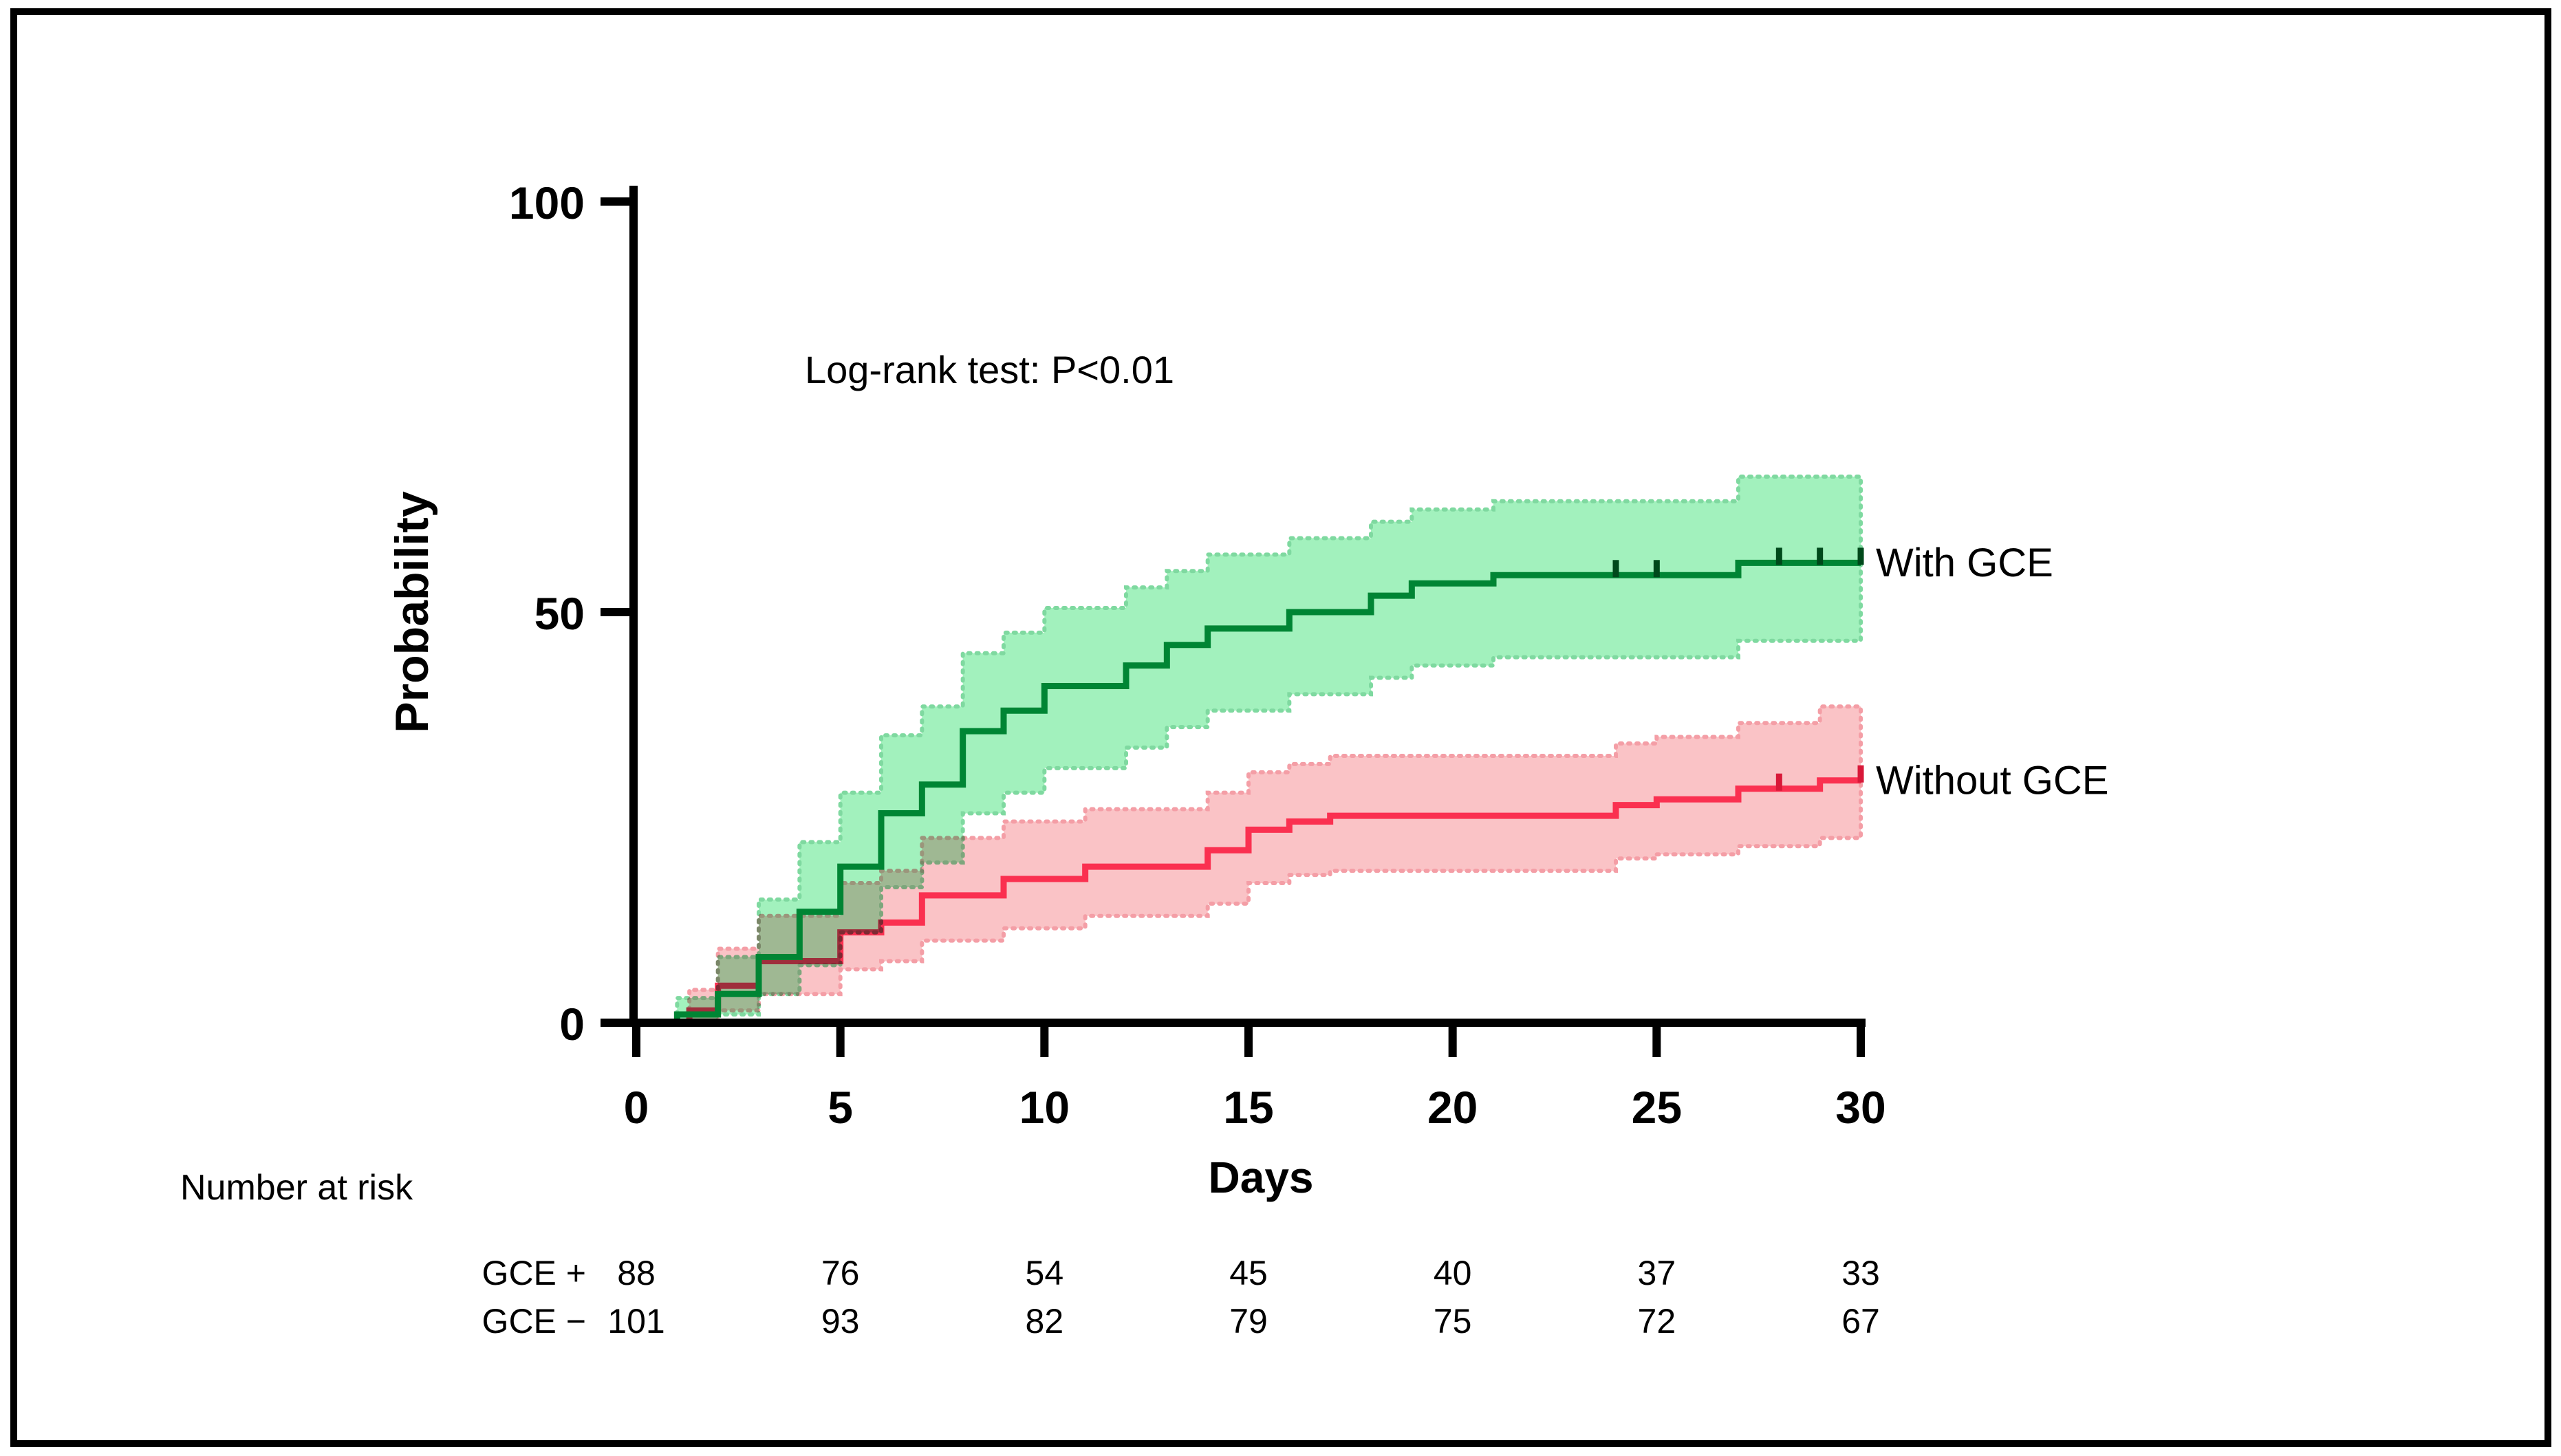 Image resolution: width=2561 pixels, height=1456 pixels. I want to click on x-tick-label: 30, so click(1860, 1107).